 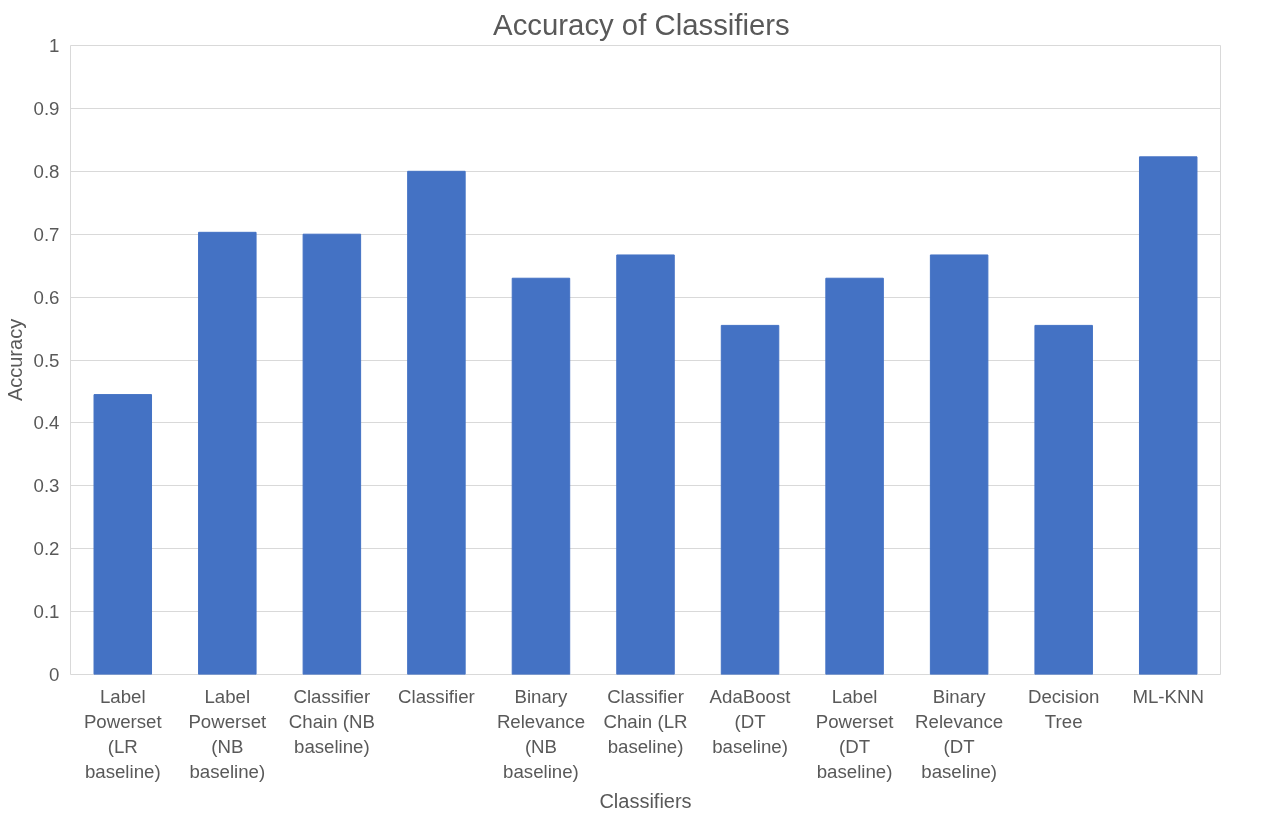 What do you see at coordinates (855, 734) in the screenshot?
I see `x-tick-label: Label Powerset (DT baseline)` at bounding box center [855, 734].